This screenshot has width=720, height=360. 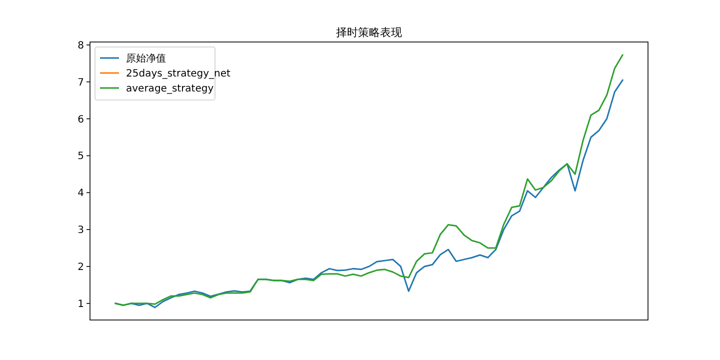 What do you see at coordinates (81, 46) in the screenshot?
I see `y-tick-label: 8` at bounding box center [81, 46].